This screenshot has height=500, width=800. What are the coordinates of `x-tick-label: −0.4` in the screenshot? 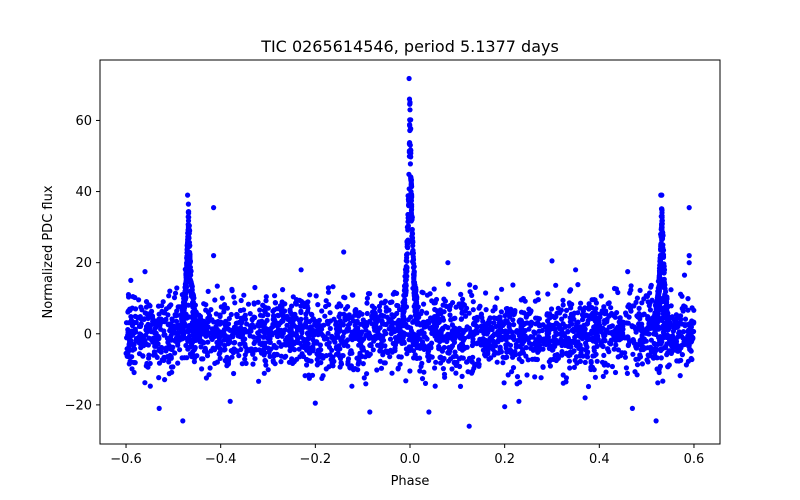 It's located at (221, 459).